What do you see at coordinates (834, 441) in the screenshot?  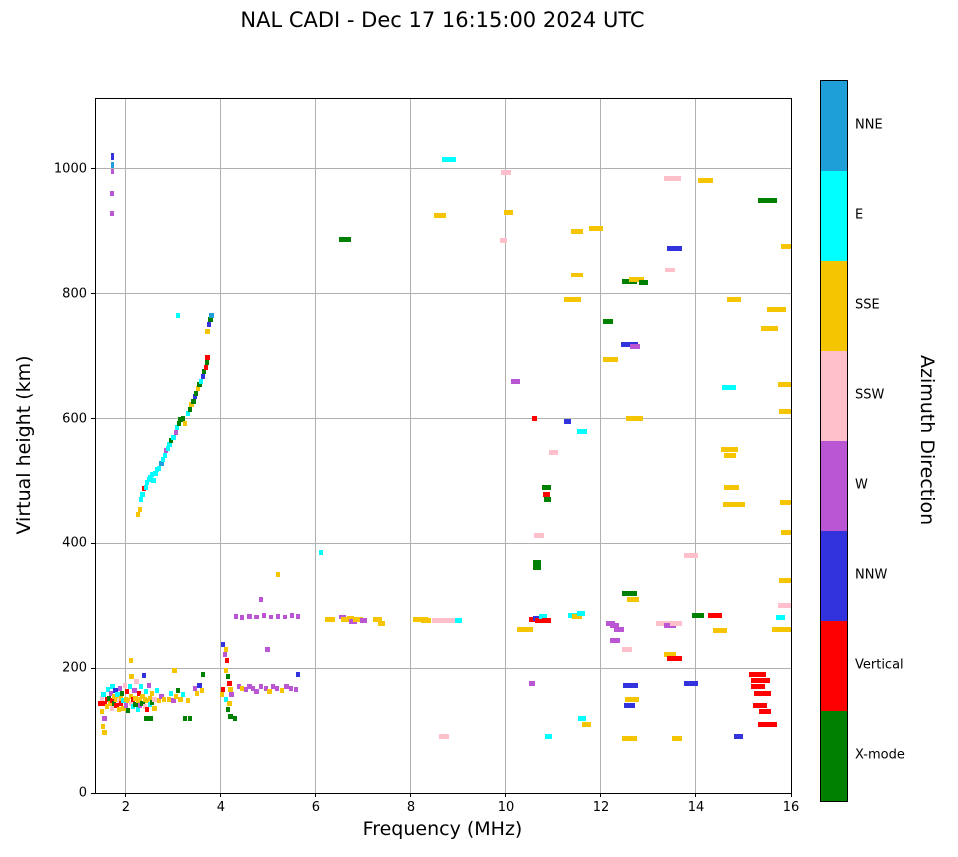 I see `colorbar` at bounding box center [834, 441].